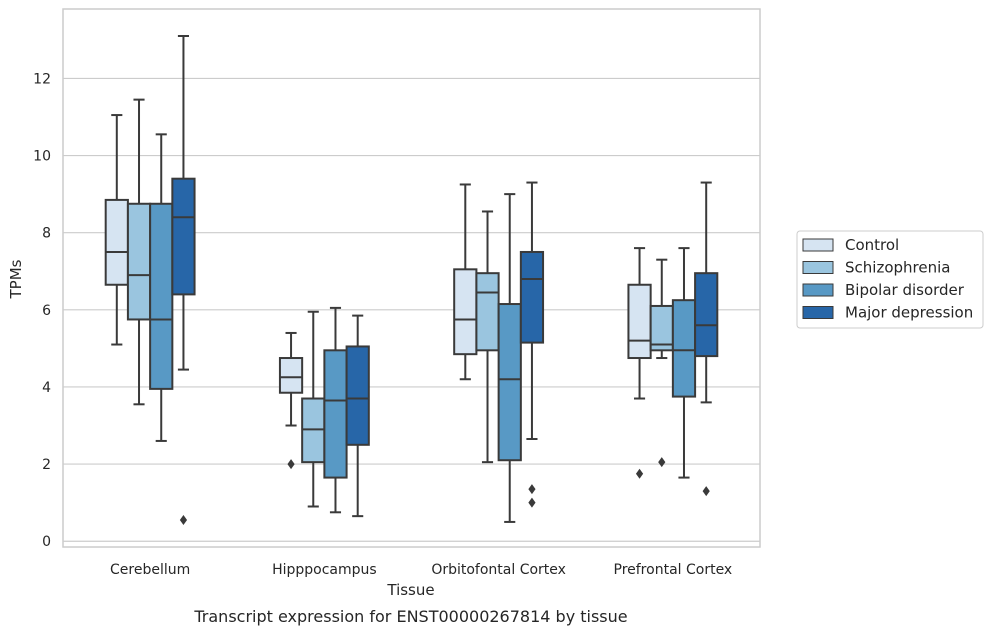 The height and width of the screenshot is (634, 992). Describe the element at coordinates (410, 590) in the screenshot. I see `x-axis-title: Tissue` at that location.